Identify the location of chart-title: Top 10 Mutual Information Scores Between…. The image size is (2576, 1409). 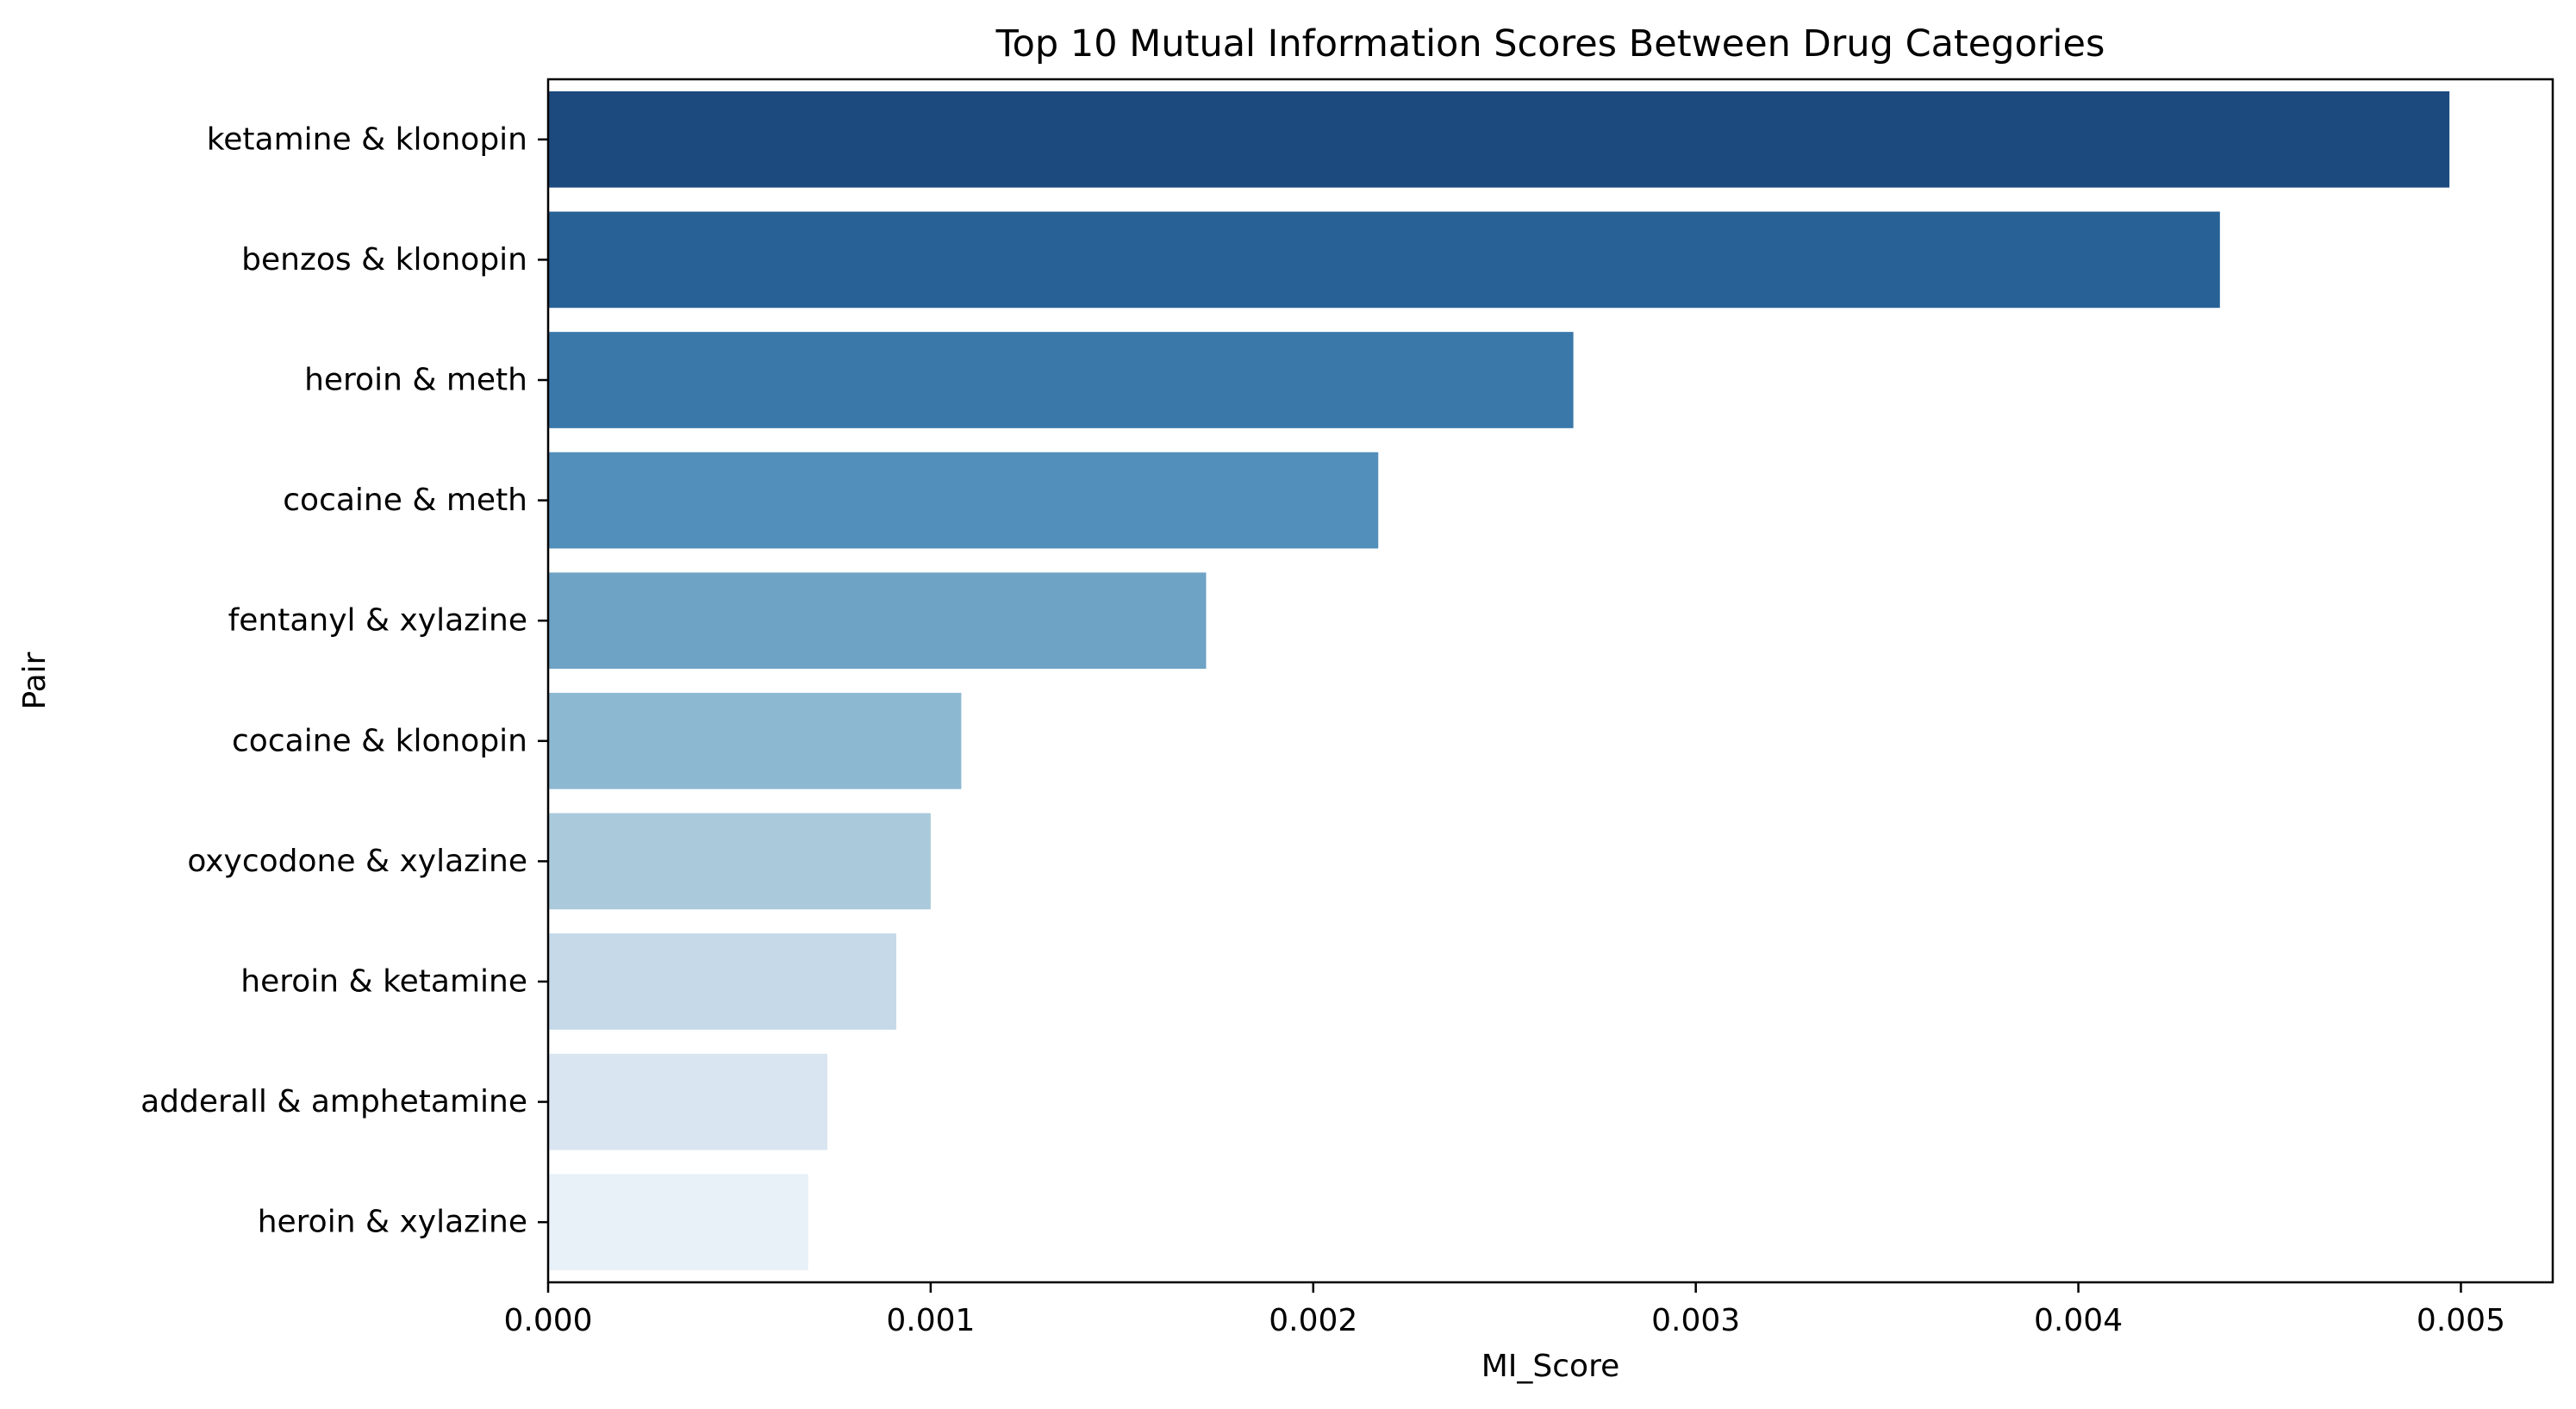
(1550, 43).